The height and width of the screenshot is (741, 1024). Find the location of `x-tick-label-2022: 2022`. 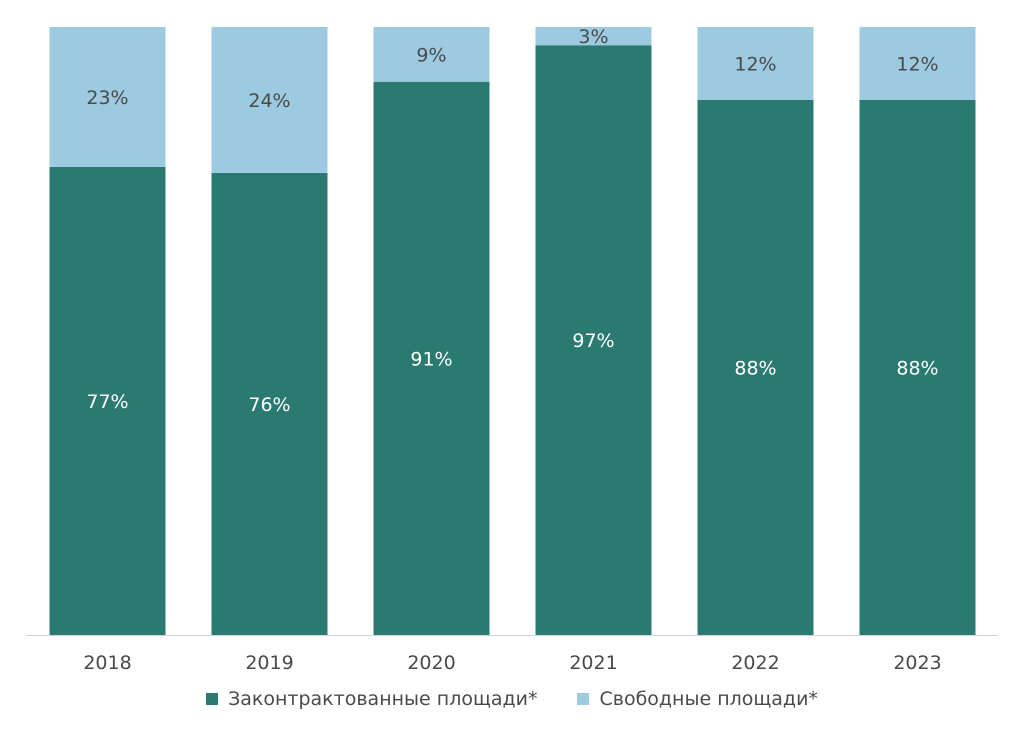

x-tick-label-2022: 2022 is located at coordinates (755, 663).